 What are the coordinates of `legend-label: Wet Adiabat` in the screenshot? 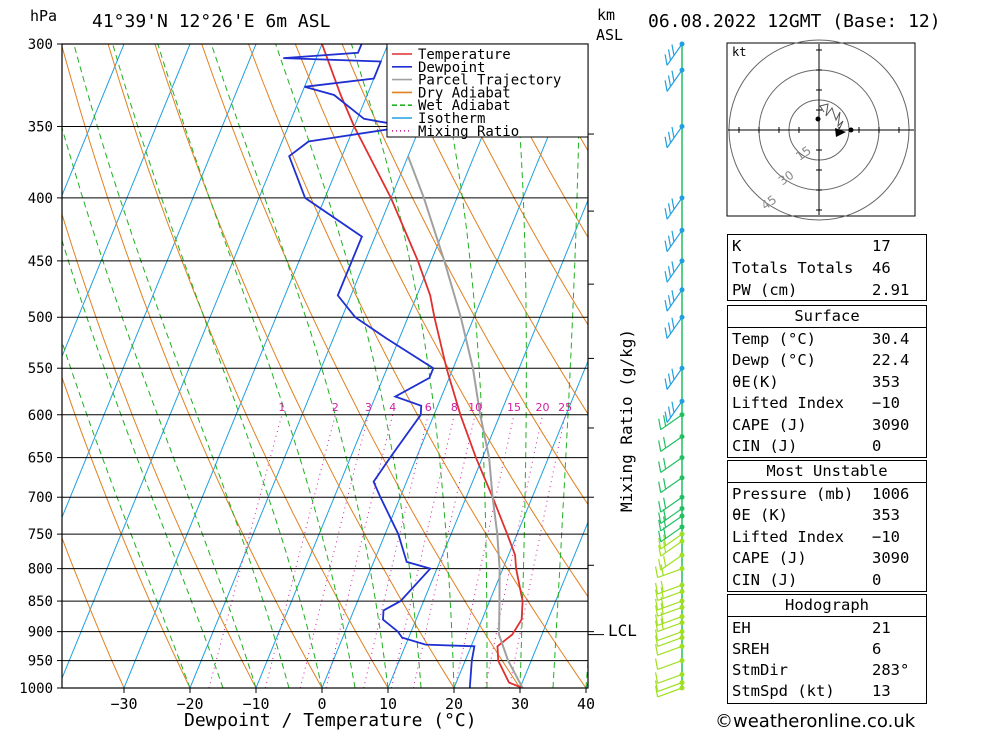 It's located at (464, 106).